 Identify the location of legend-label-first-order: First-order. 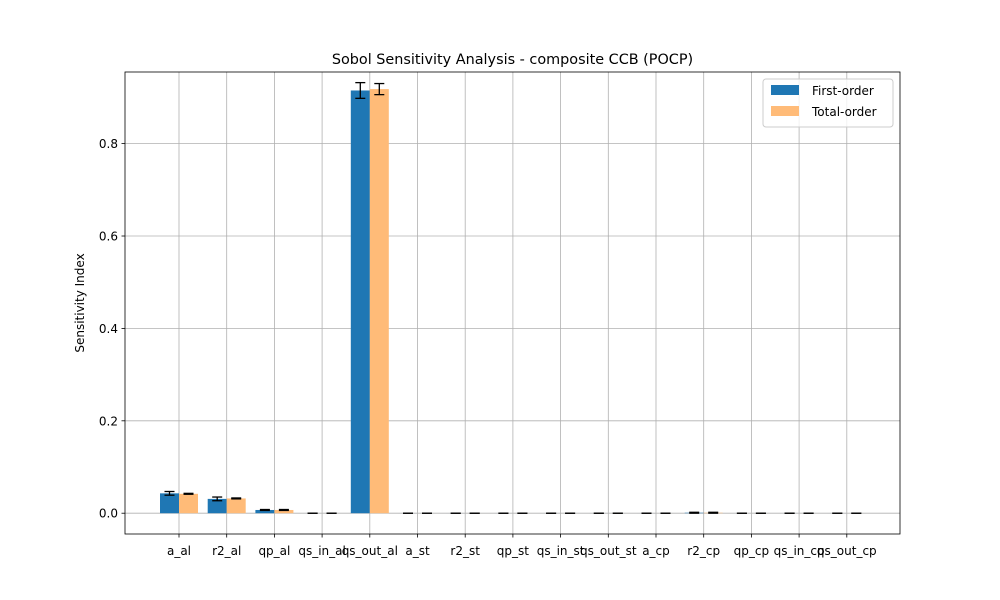
(843, 91).